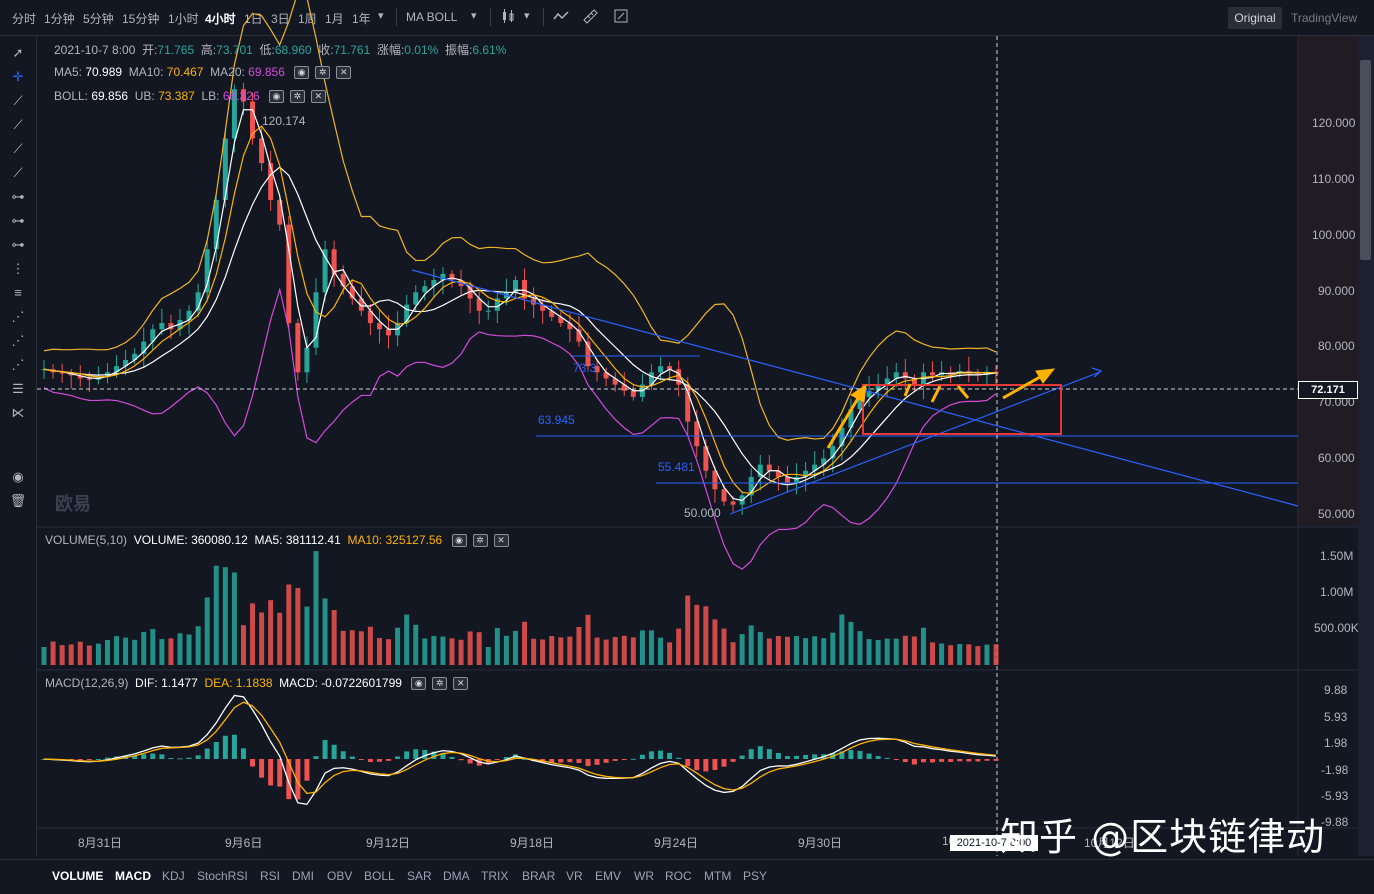 The width and height of the screenshot is (1374, 894). I want to click on interval-3d: 3日, so click(280, 19).